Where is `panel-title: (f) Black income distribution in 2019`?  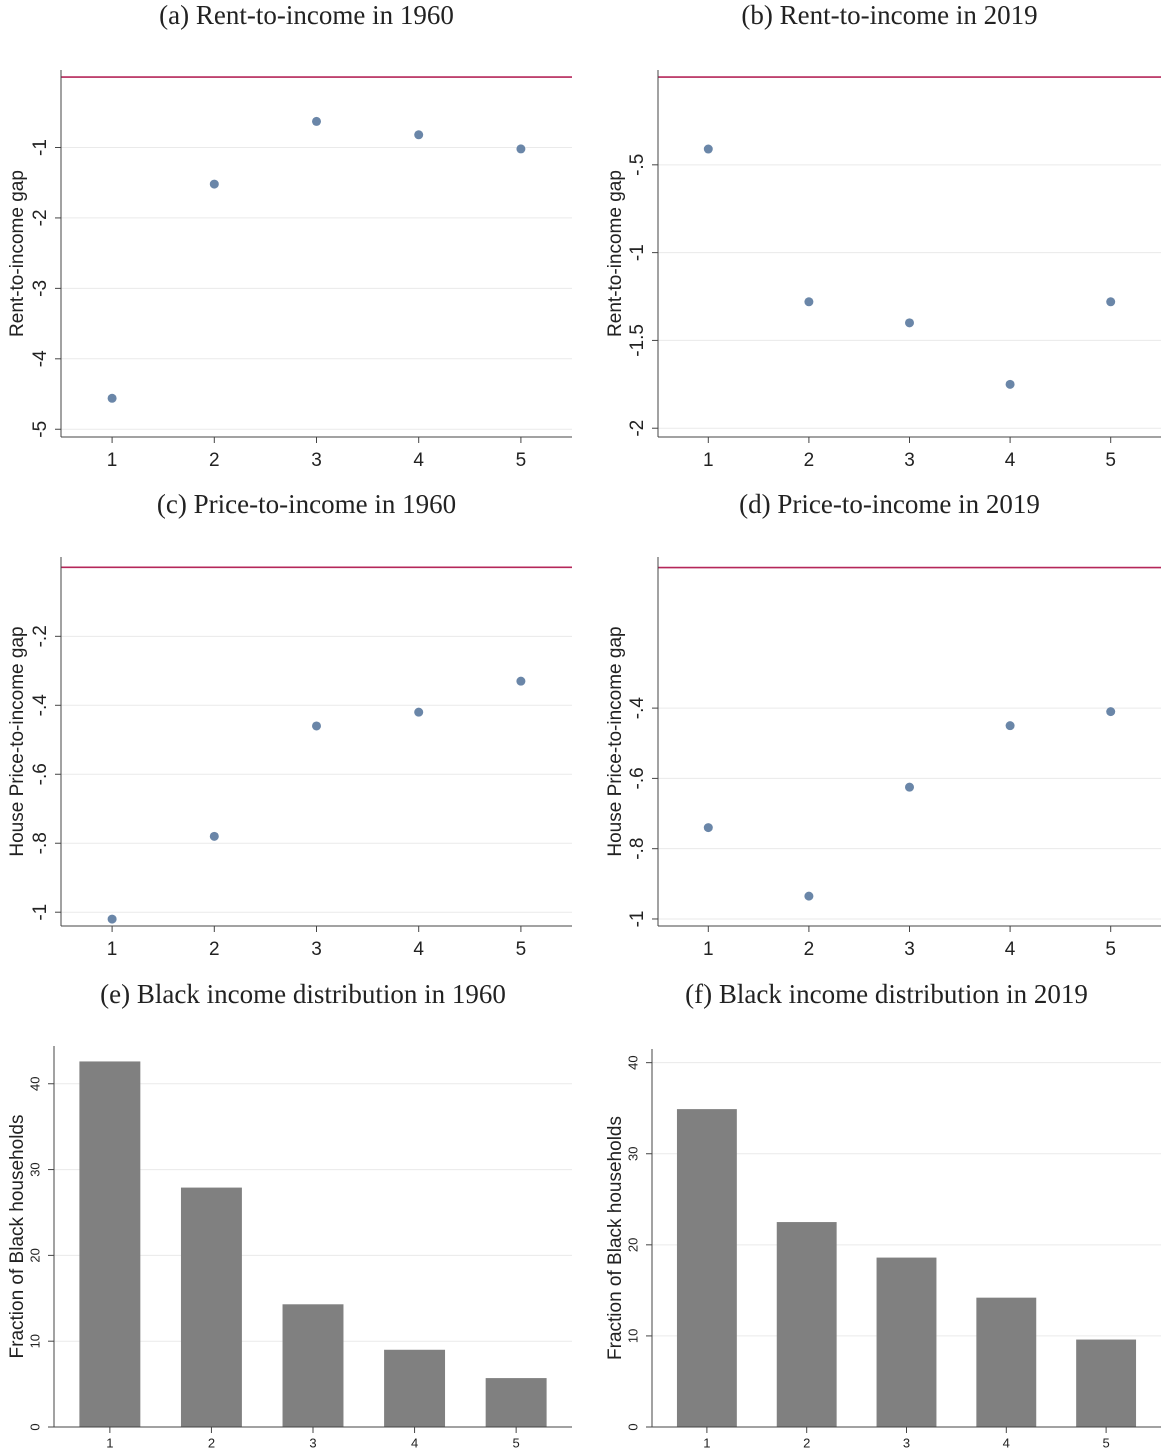 panel-title: (f) Black income distribution in 2019 is located at coordinates (886, 994).